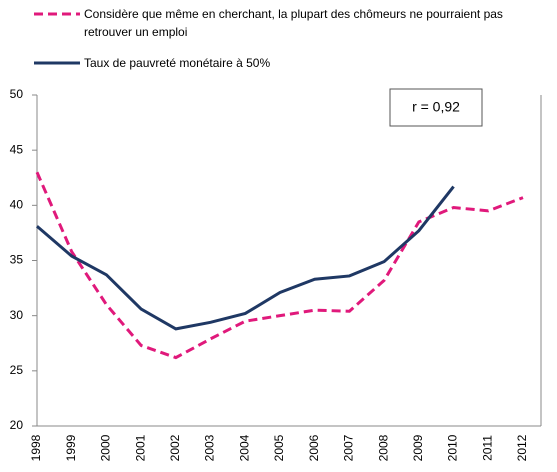  Describe the element at coordinates (71, 447) in the screenshot. I see `x-tick-label: 1999` at that location.